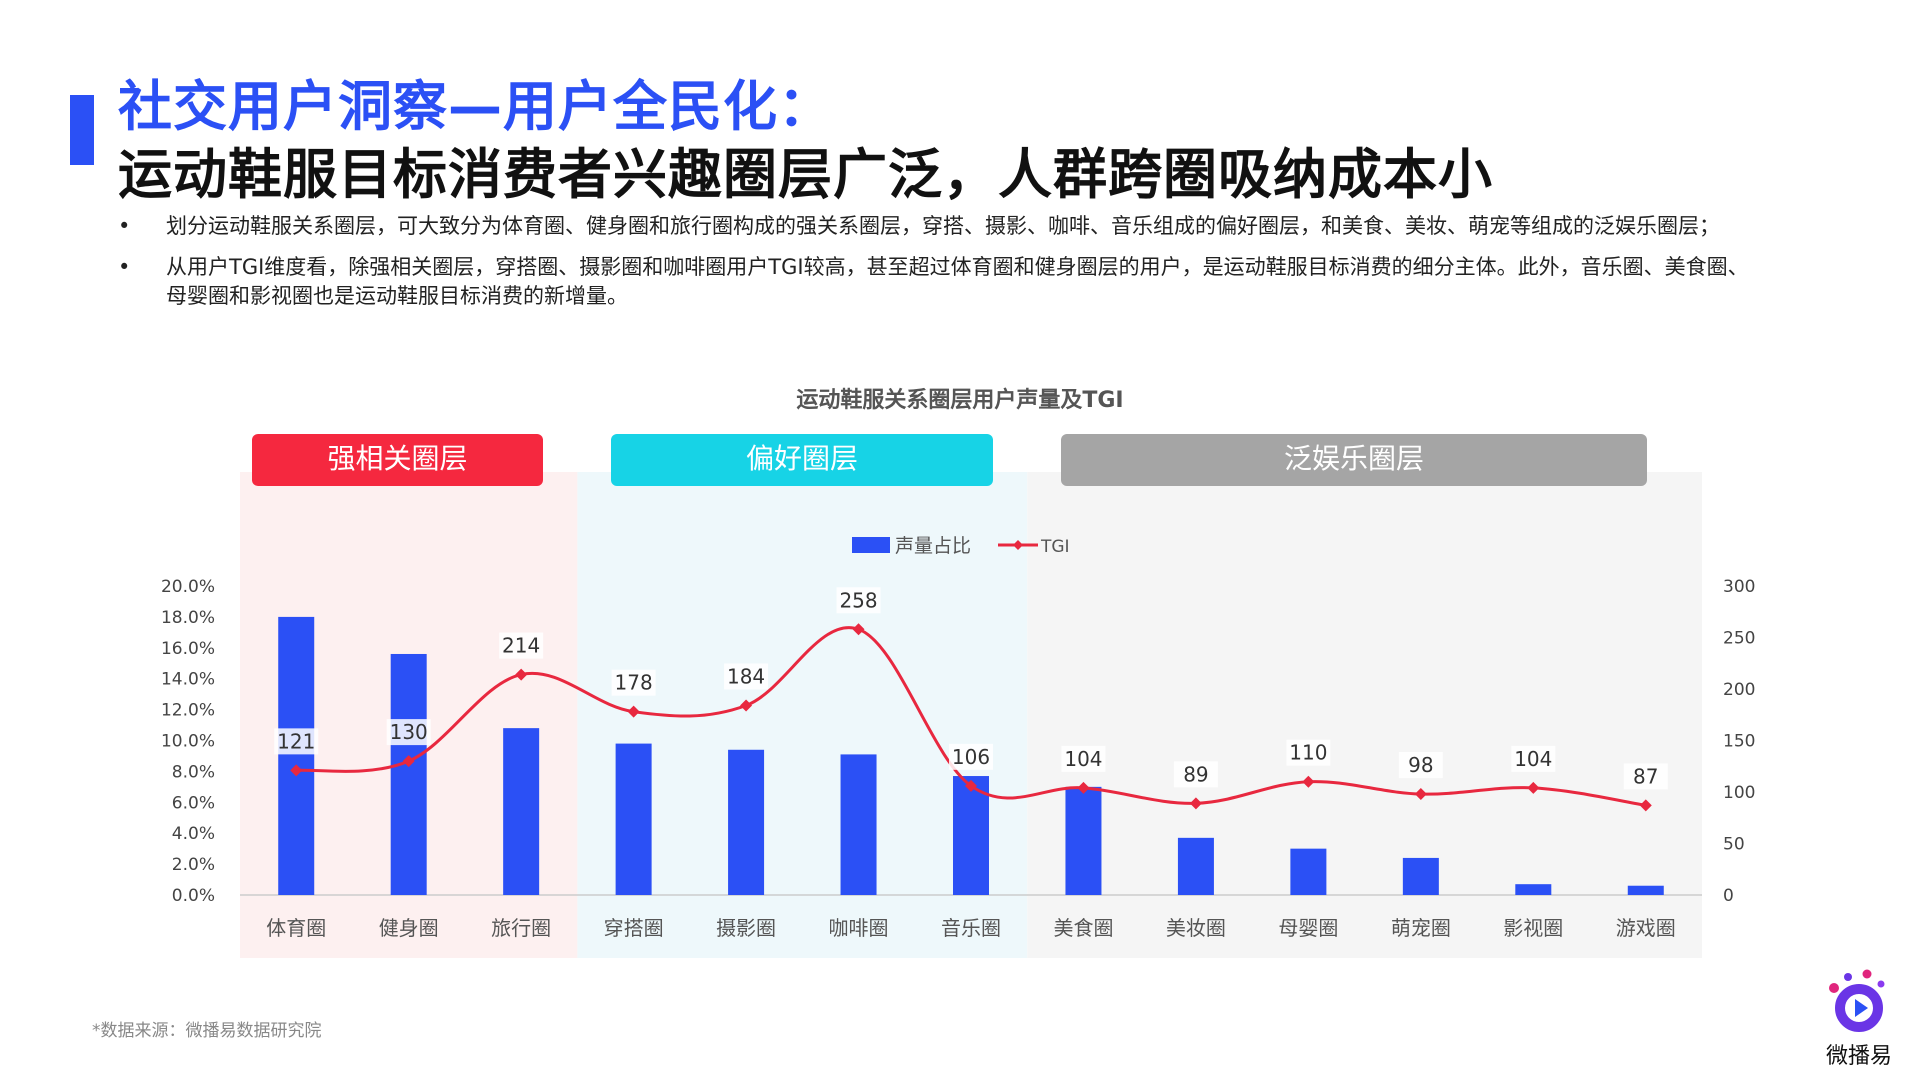  What do you see at coordinates (188, 680) in the screenshot?
I see `y-left-tick-label: 14.0%` at bounding box center [188, 680].